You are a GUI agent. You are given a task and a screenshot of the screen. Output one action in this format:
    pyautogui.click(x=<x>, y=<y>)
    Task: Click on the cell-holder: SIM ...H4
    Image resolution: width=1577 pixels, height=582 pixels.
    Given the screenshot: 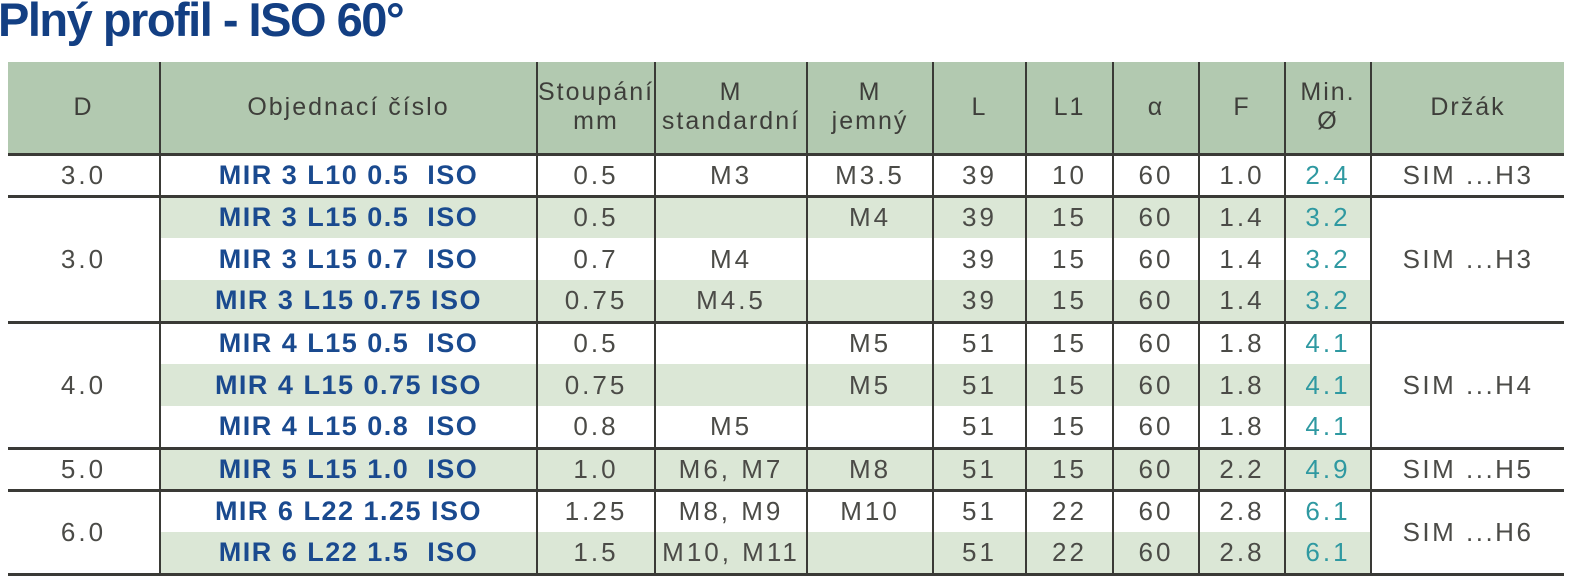 What is the action you would take?
    pyautogui.click(x=1467, y=384)
    